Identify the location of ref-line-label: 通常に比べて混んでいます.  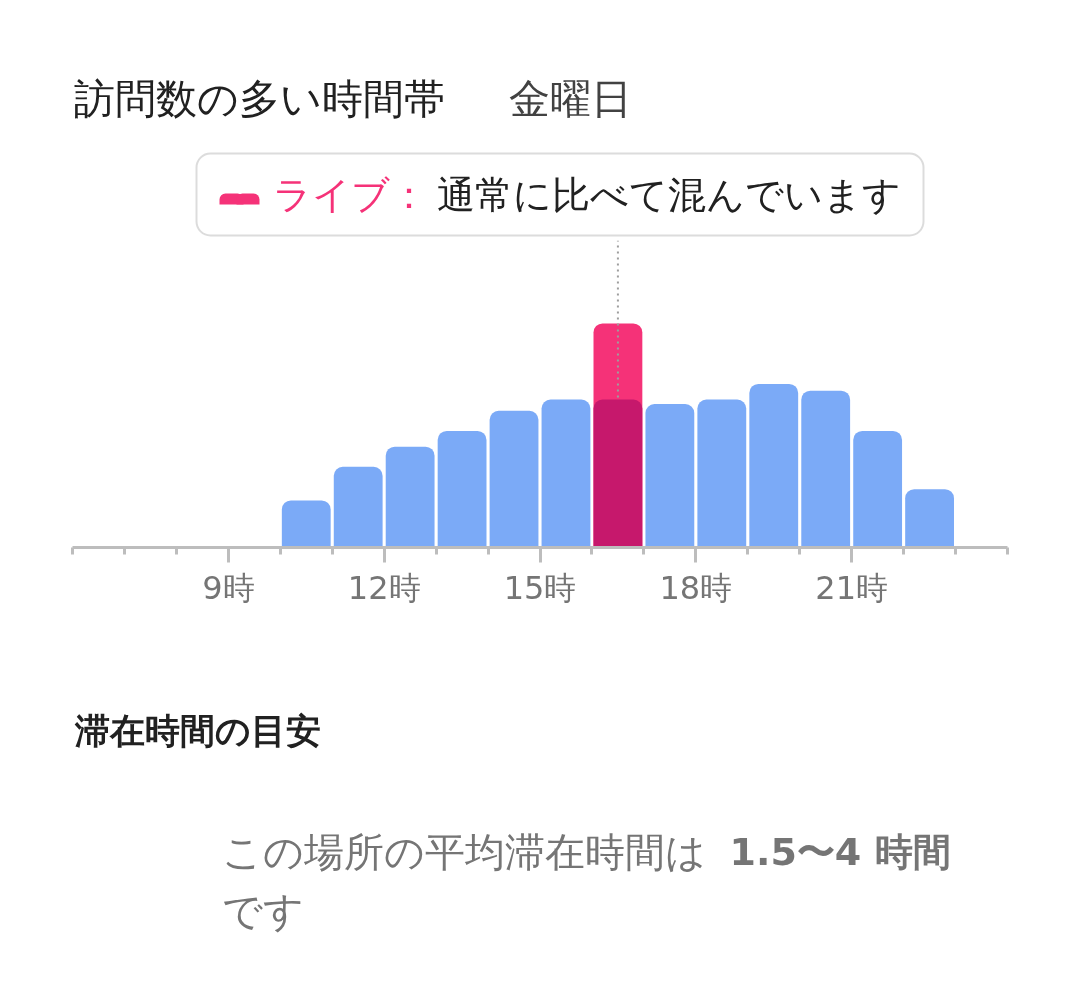
(668, 194).